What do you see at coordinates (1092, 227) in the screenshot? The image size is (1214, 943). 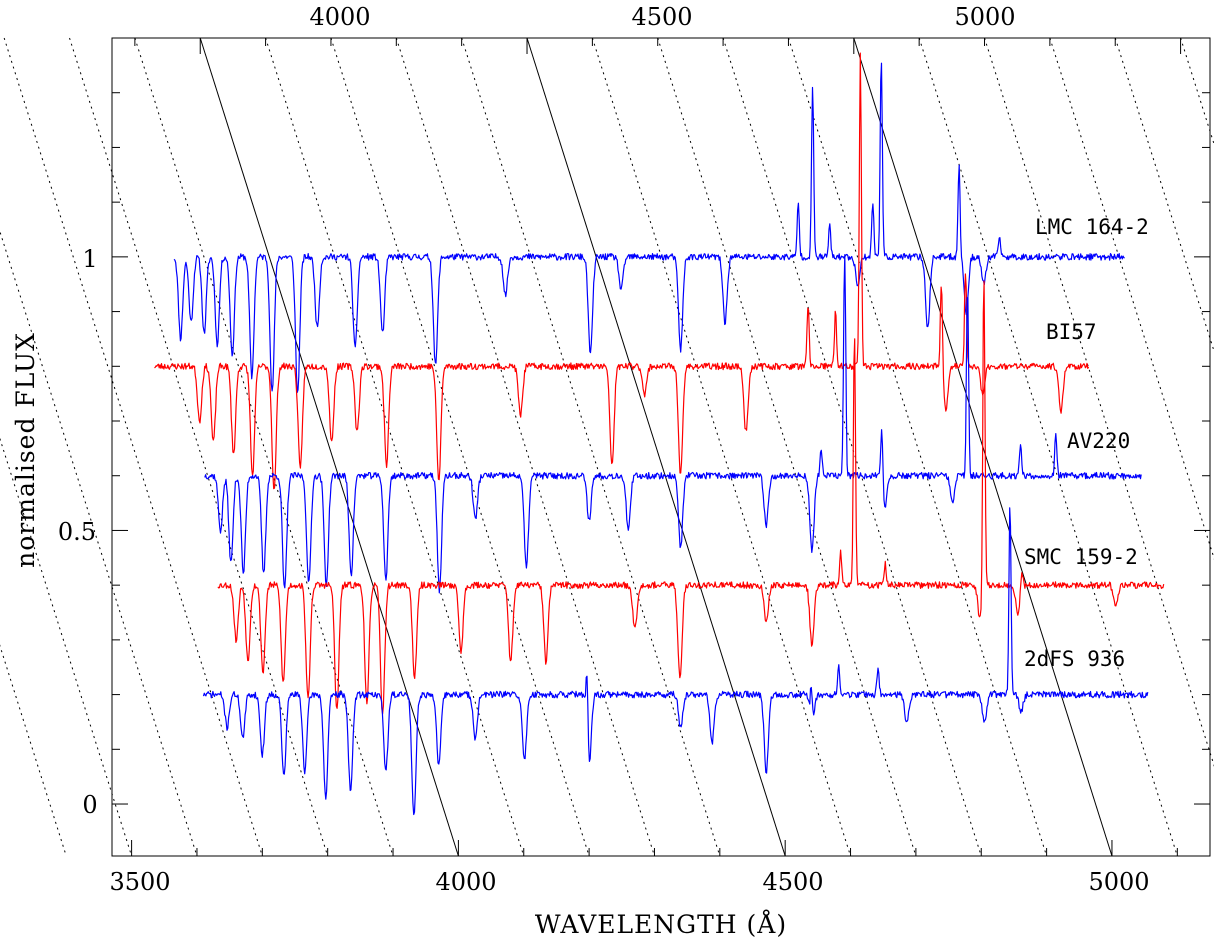 I see `series-label-lmc-164-2: LMC 164-2` at bounding box center [1092, 227].